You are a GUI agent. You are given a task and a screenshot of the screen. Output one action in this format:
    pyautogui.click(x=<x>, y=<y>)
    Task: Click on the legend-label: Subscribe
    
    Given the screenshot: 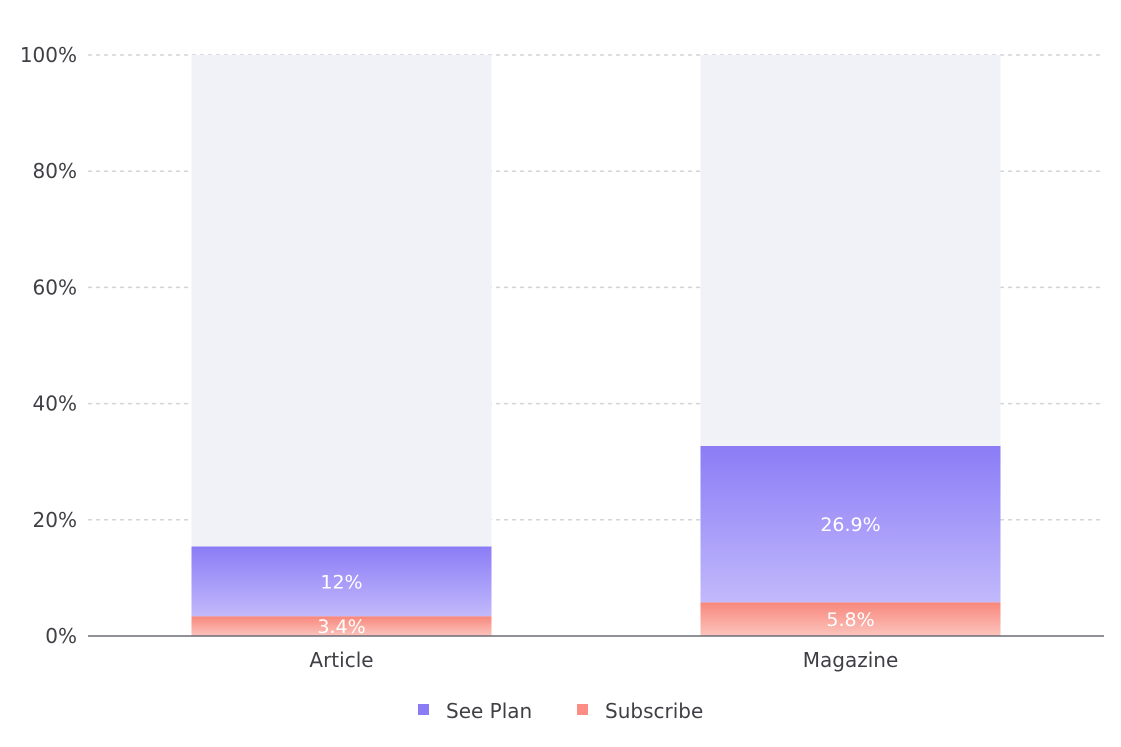 What is the action you would take?
    pyautogui.click(x=654, y=711)
    